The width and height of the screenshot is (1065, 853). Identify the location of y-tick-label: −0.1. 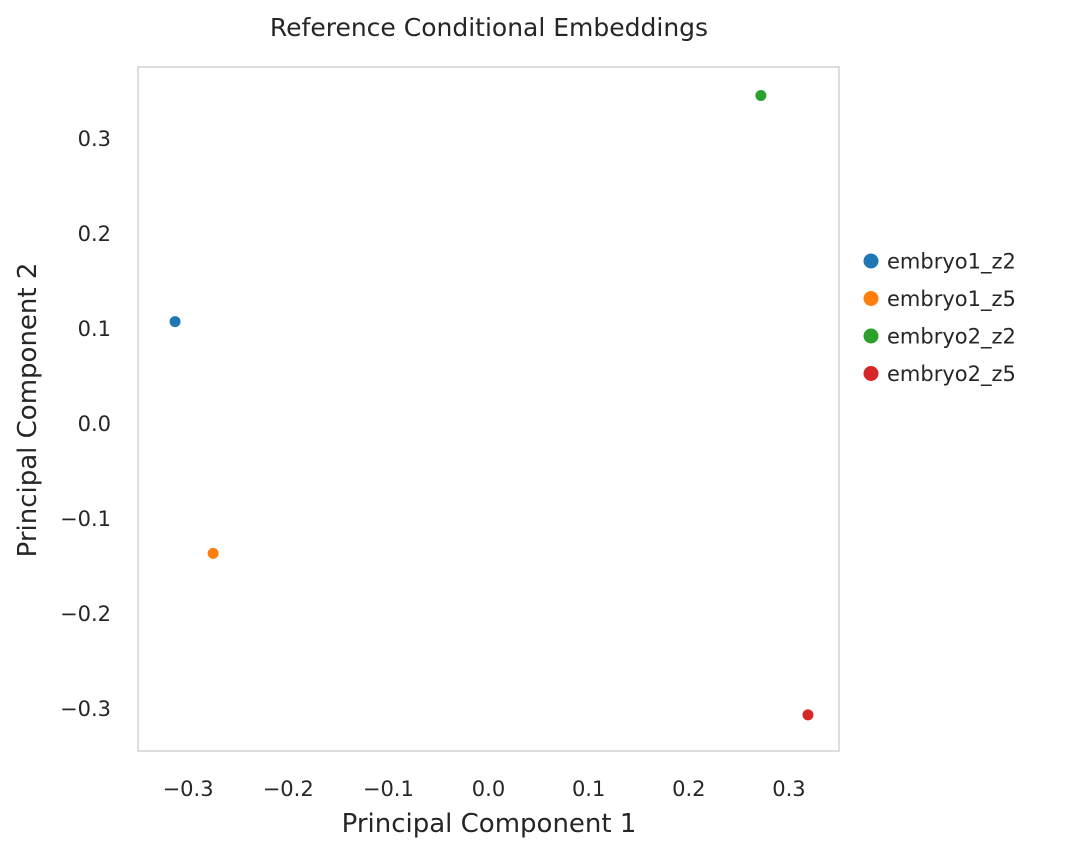
(85, 519).